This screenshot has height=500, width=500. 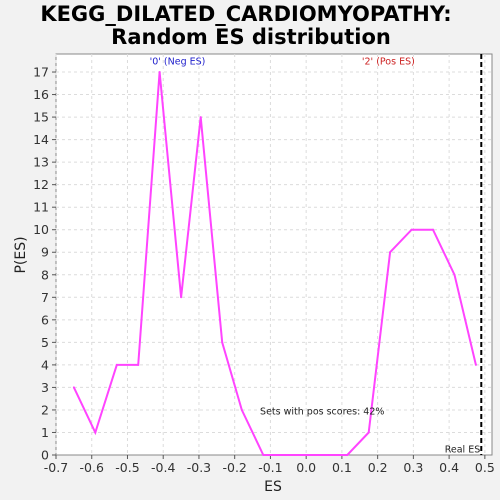 What do you see at coordinates (92, 467) in the screenshot?
I see `x-tick-label: -0.6` at bounding box center [92, 467].